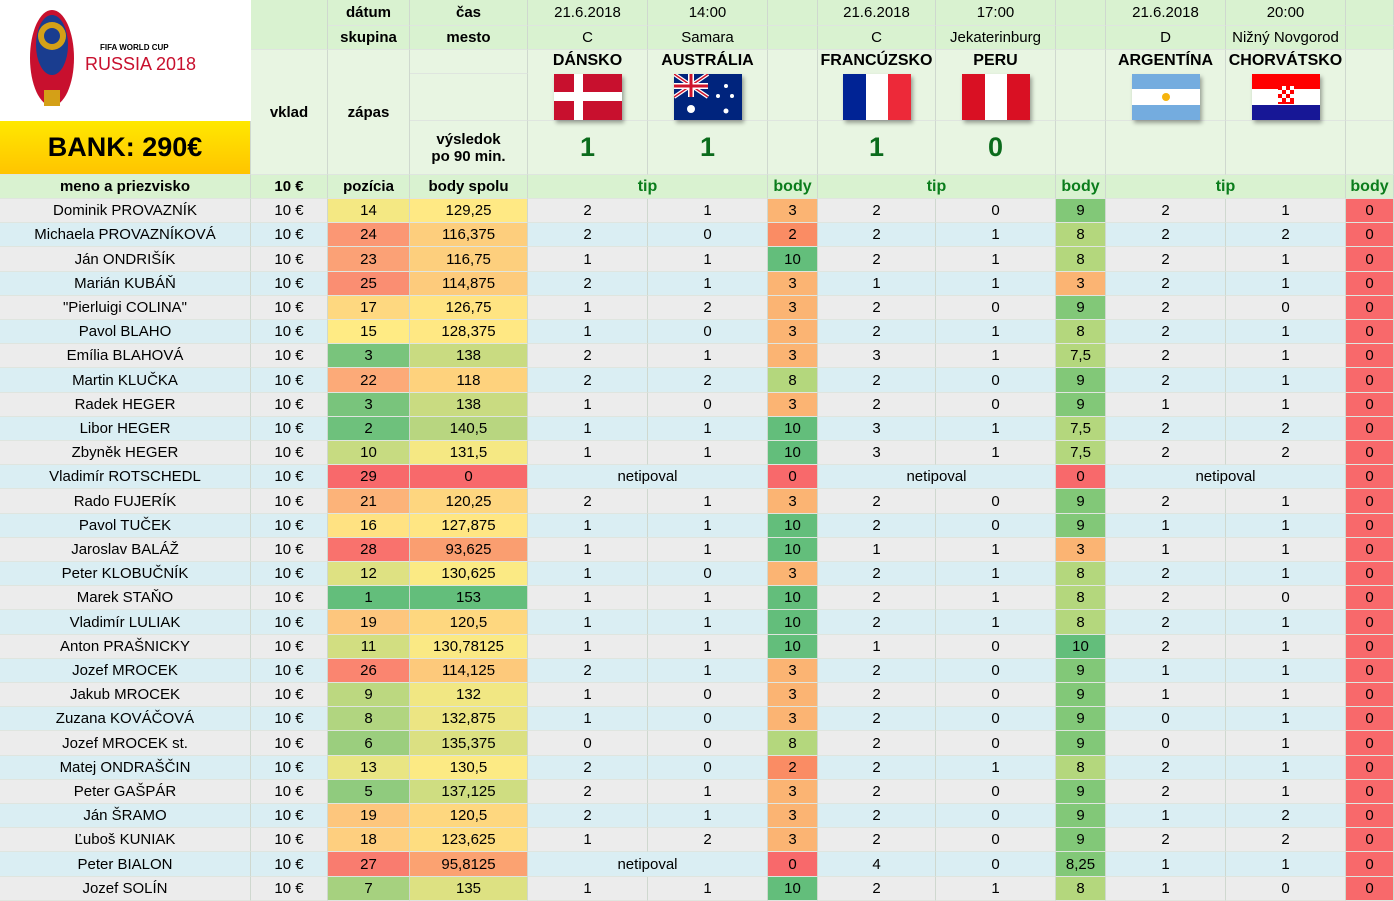 This screenshot has height=901, width=1394. What do you see at coordinates (369, 235) in the screenshot?
I see `player-position: 24` at bounding box center [369, 235].